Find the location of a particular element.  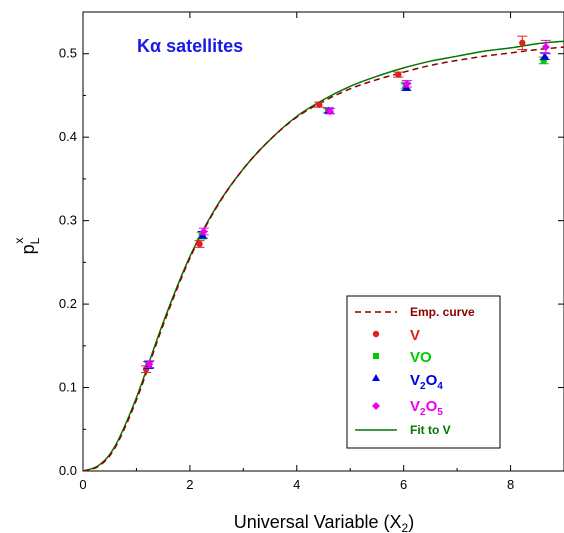

x-tick-label: 4 is located at coordinates (296, 484).